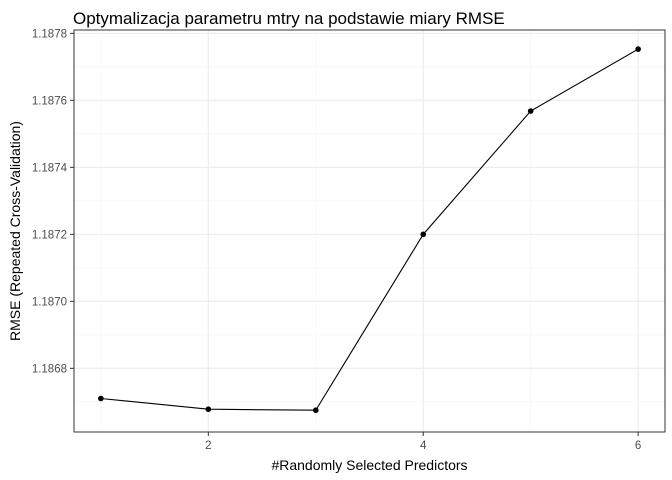 The width and height of the screenshot is (672, 480). Describe the element at coordinates (369, 465) in the screenshot. I see `x-axis-title: #Randomly Selected Predictors` at that location.